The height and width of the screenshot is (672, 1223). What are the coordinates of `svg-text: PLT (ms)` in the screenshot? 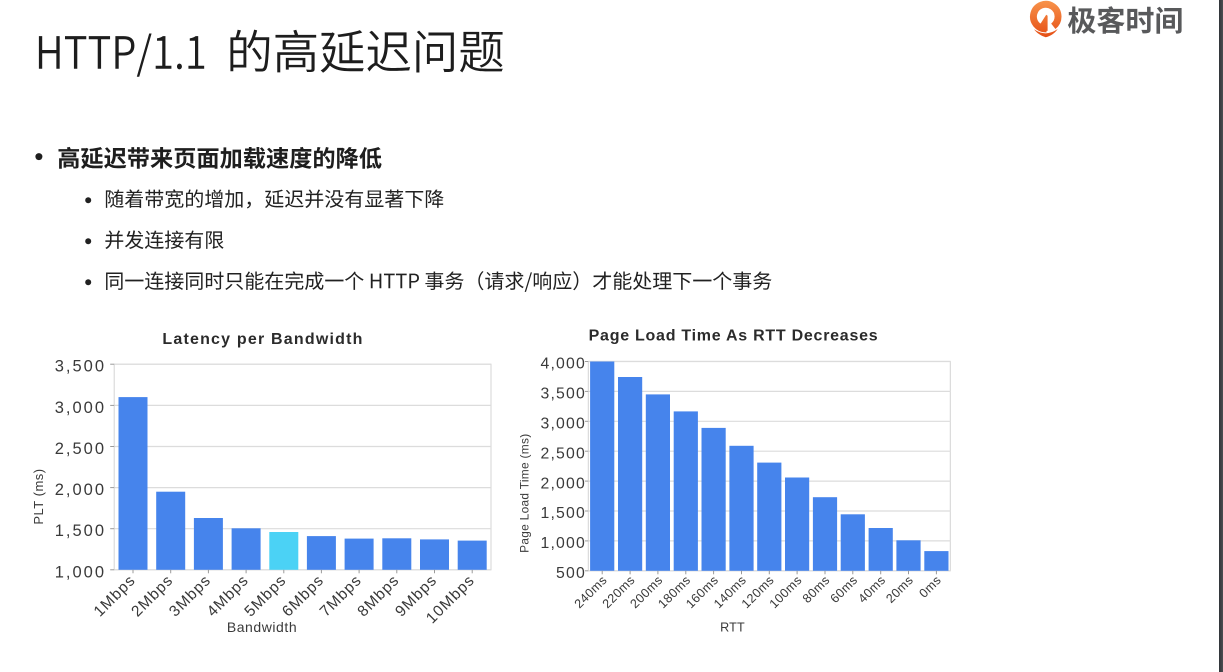 It's located at (38, 496).